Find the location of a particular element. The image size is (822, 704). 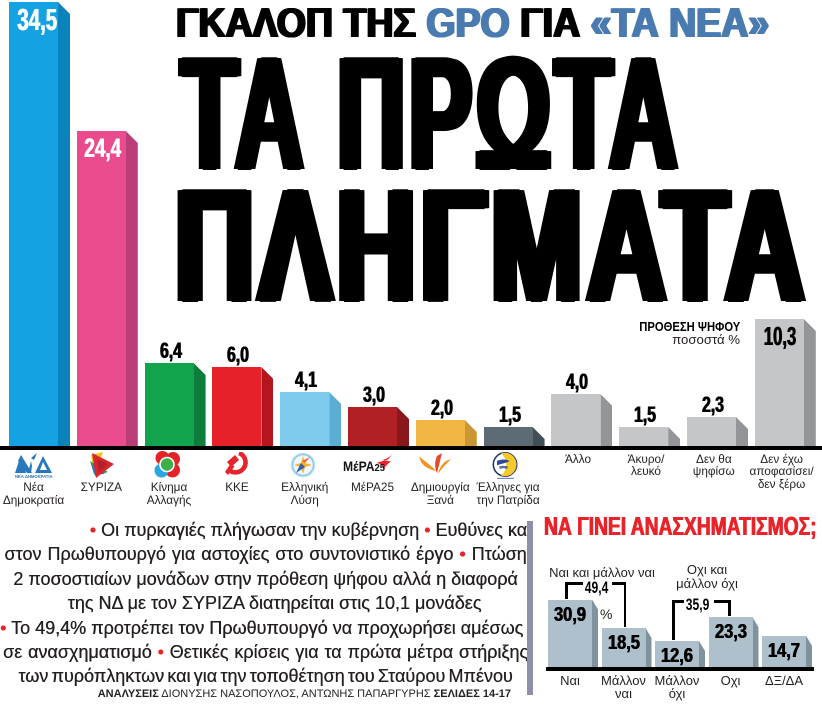

svg-text: ΝΕΑ ΔΗΜΟΚΡΑΤΙΑ is located at coordinates (34, 476).